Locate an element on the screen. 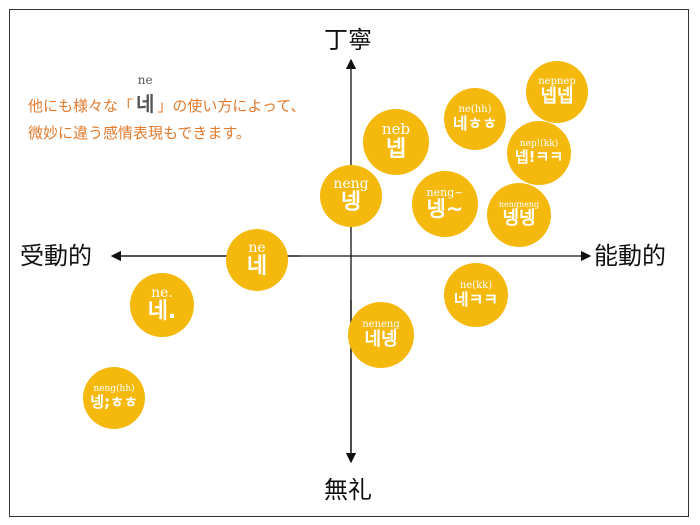 Image resolution: width=700 pixels, height=525 pixels. bubble-hangul: 넹넹 is located at coordinates (519, 219).